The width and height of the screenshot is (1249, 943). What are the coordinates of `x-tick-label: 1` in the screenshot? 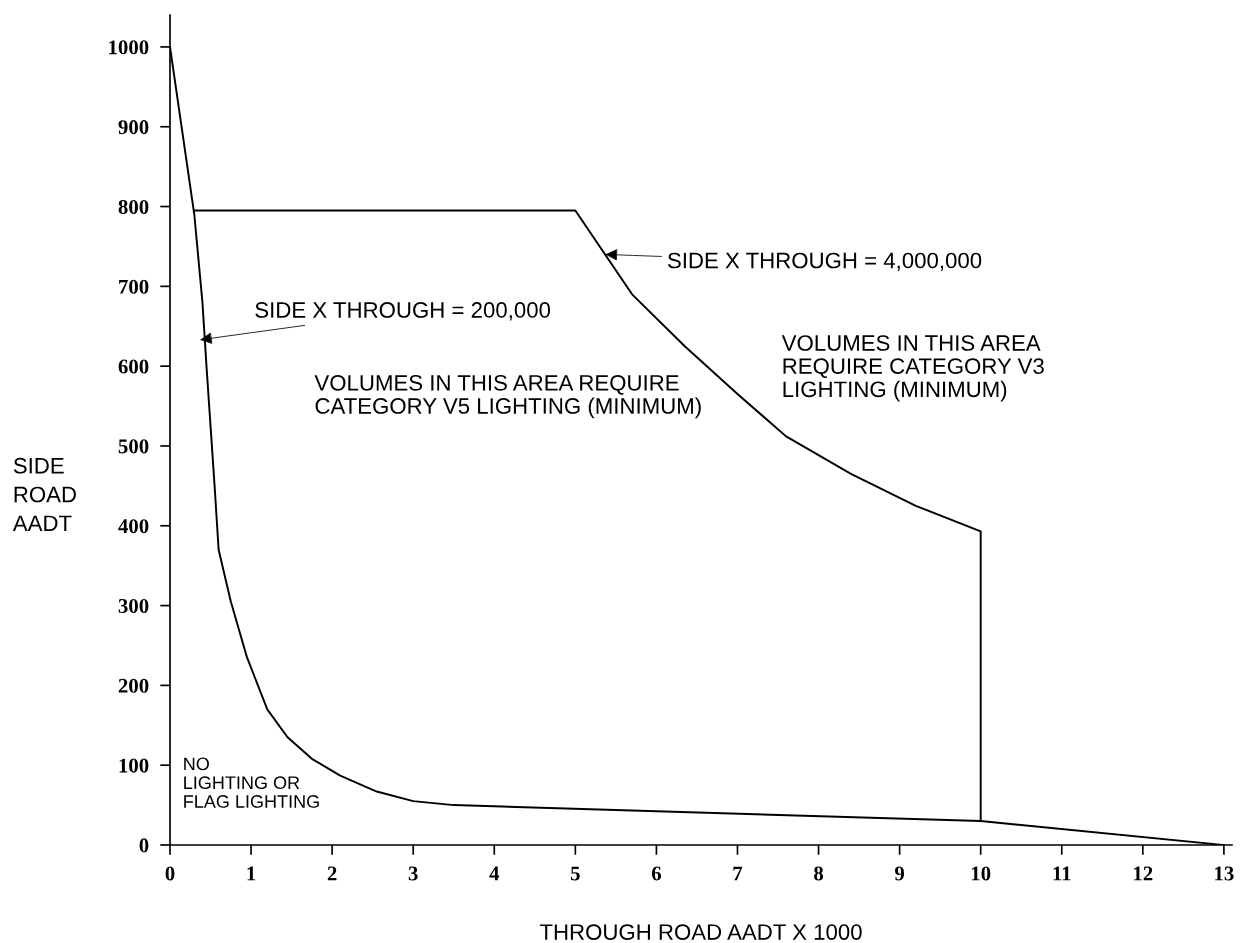 It's located at (251, 873).